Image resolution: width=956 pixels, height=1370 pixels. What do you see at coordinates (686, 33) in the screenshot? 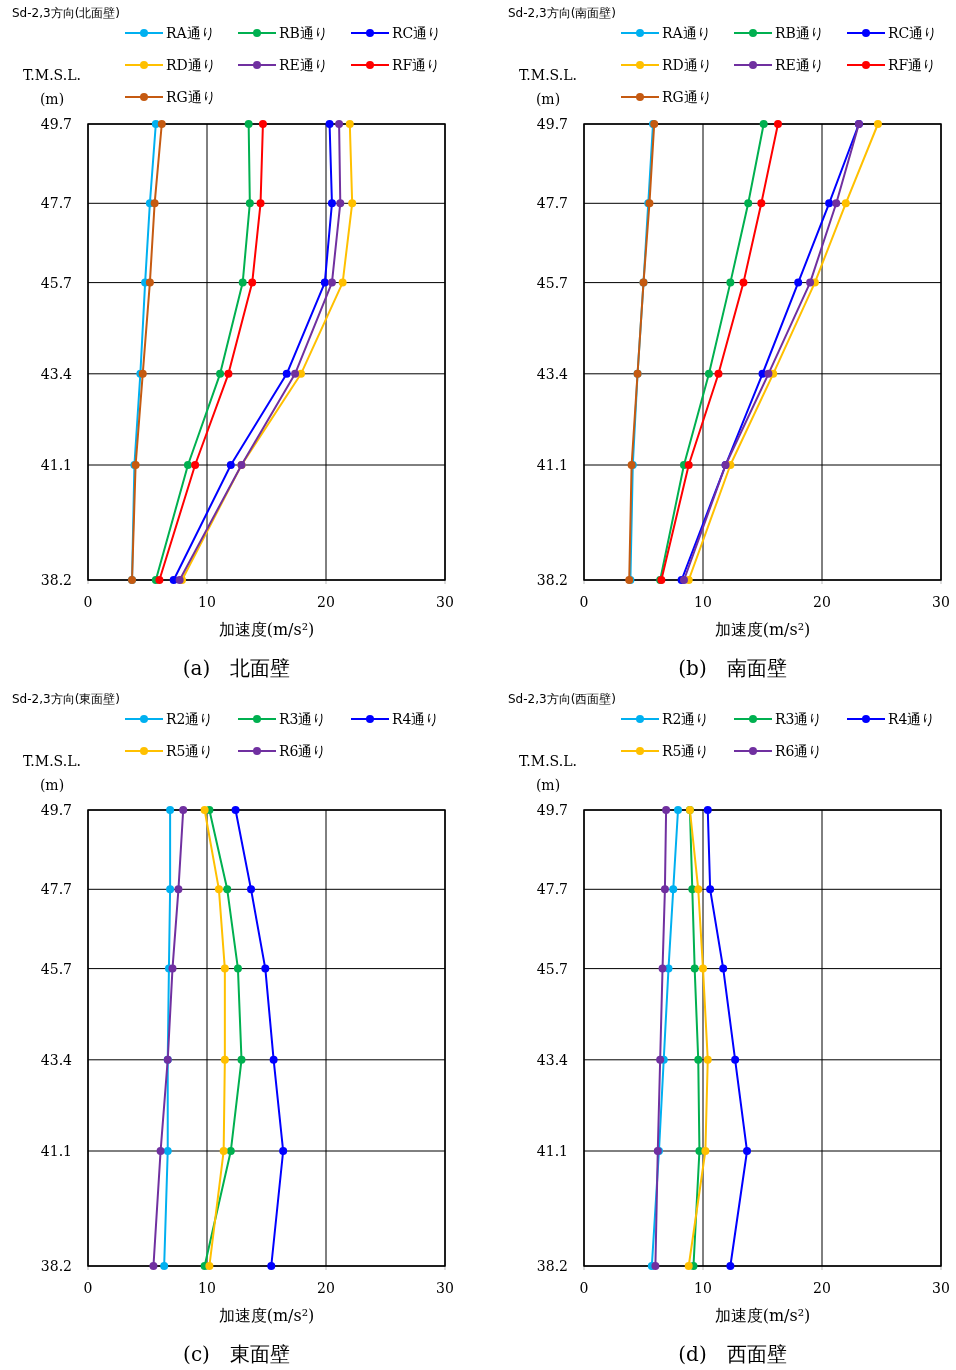
I see `legend-label: RA通り` at bounding box center [686, 33].